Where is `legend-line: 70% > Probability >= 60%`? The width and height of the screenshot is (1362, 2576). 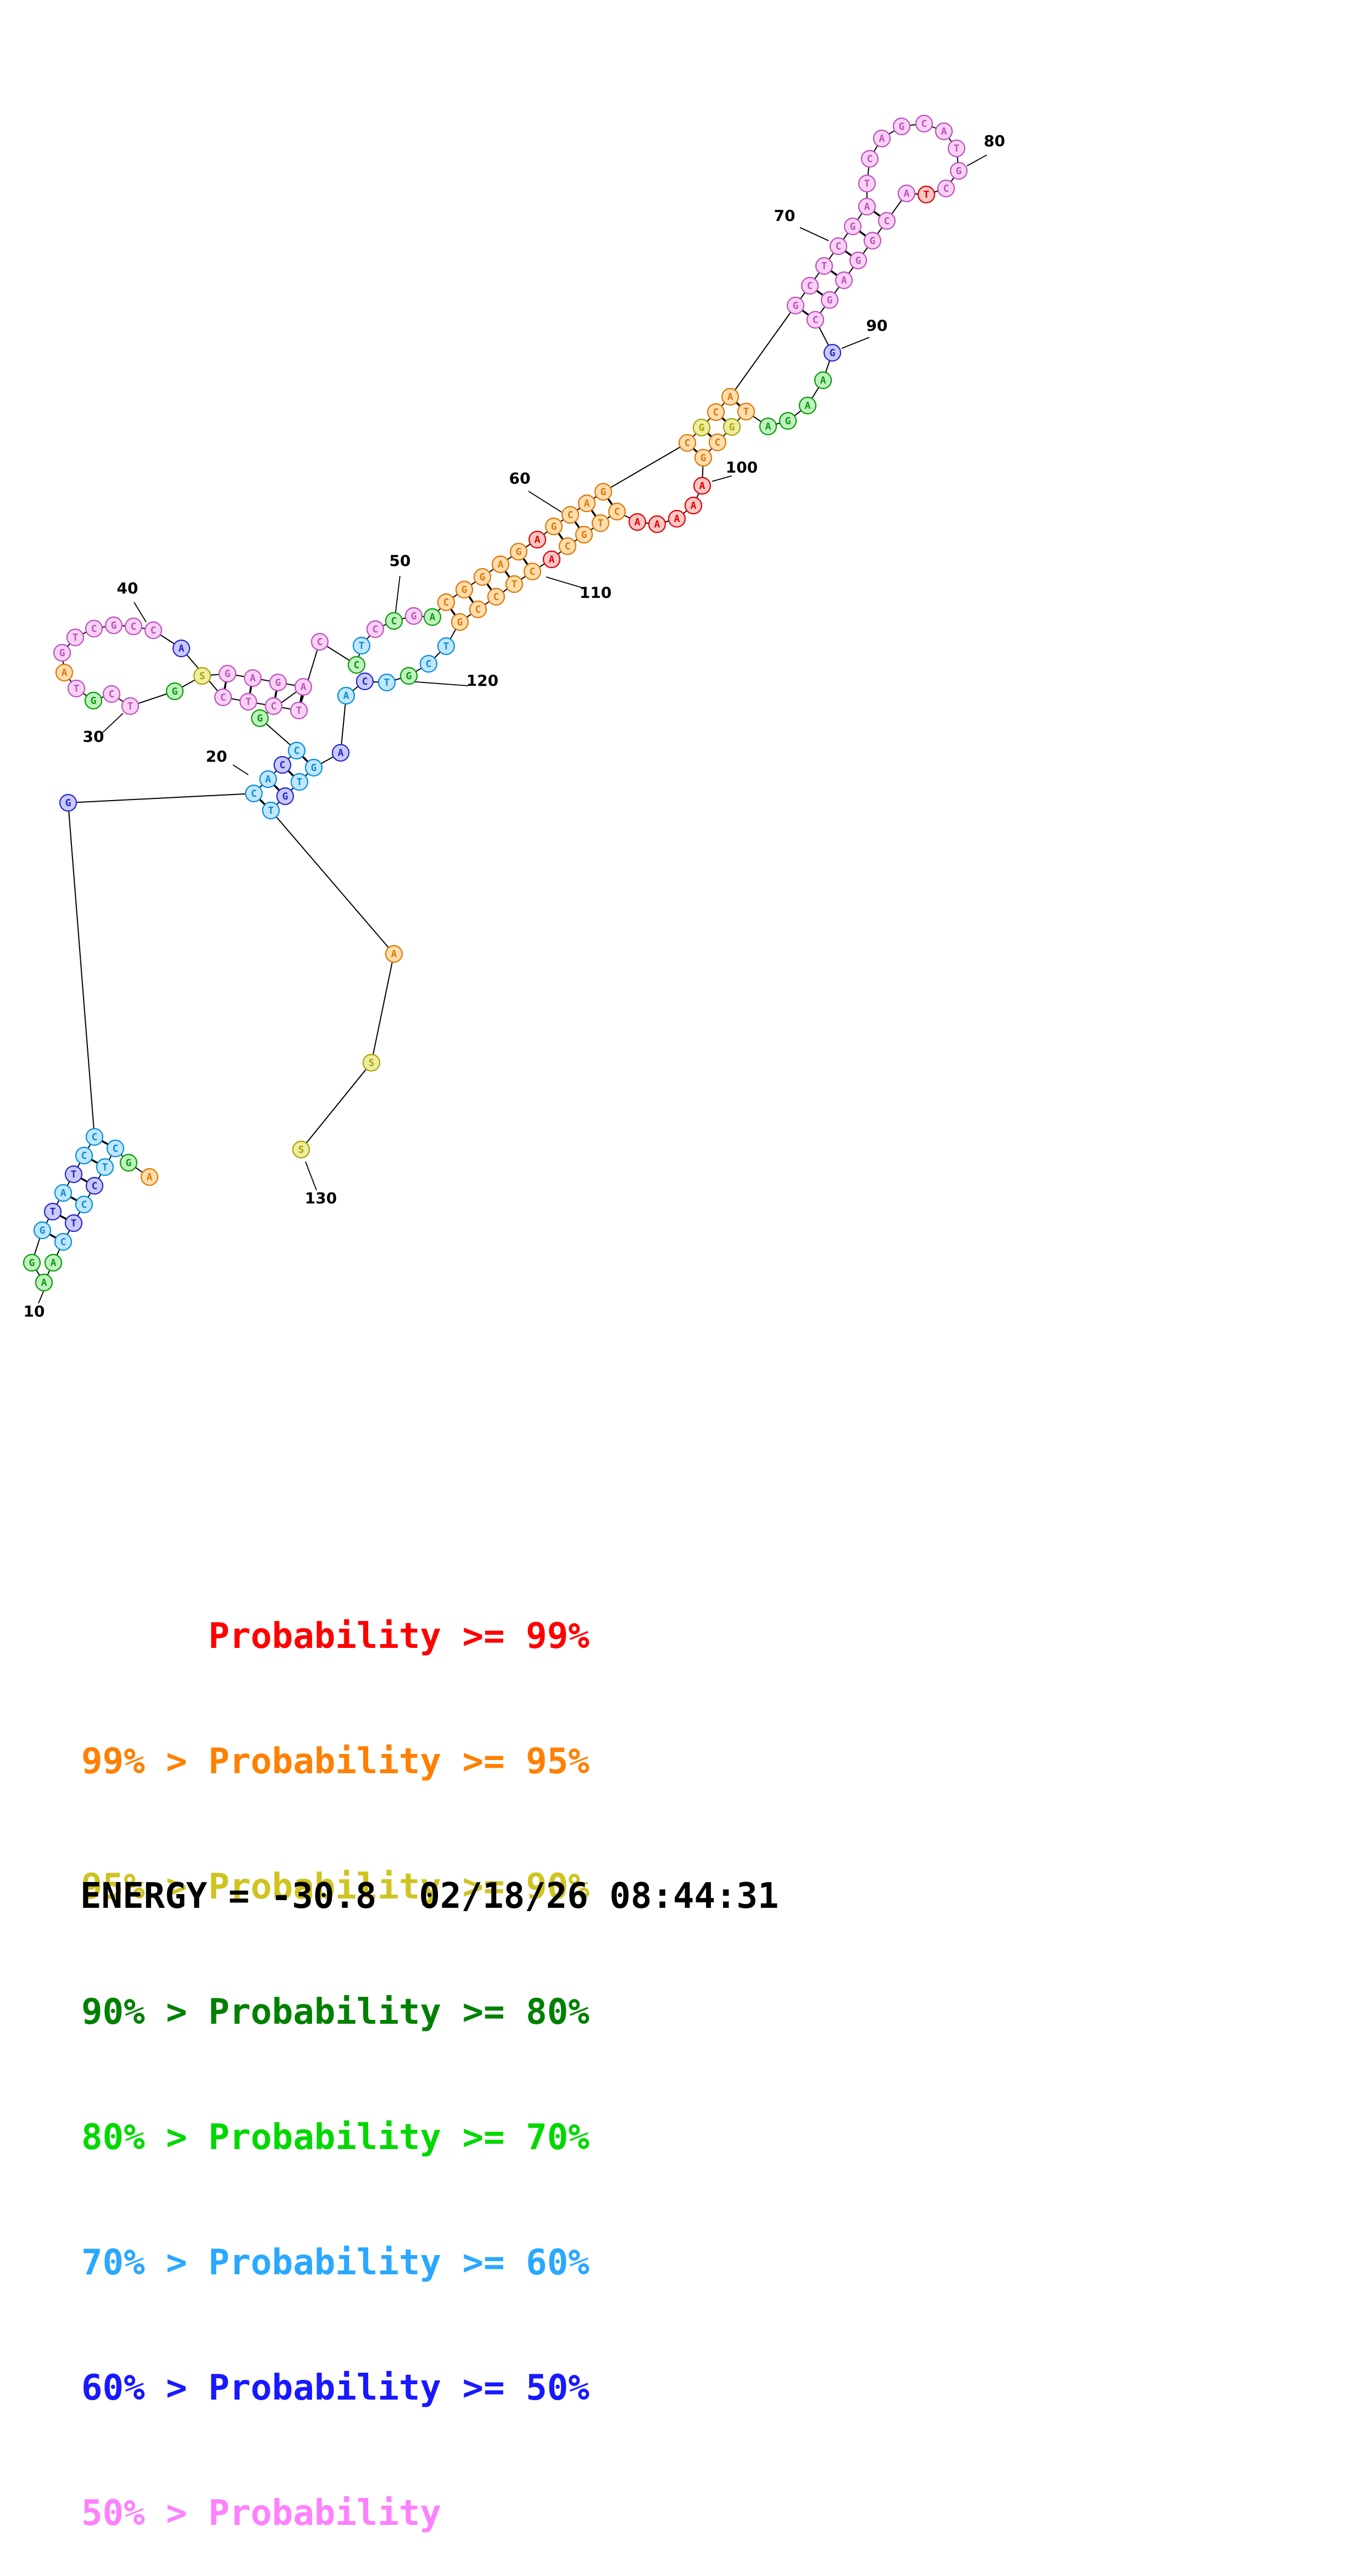 legend-line: 70% > Probability >= 60% is located at coordinates (335, 2262).